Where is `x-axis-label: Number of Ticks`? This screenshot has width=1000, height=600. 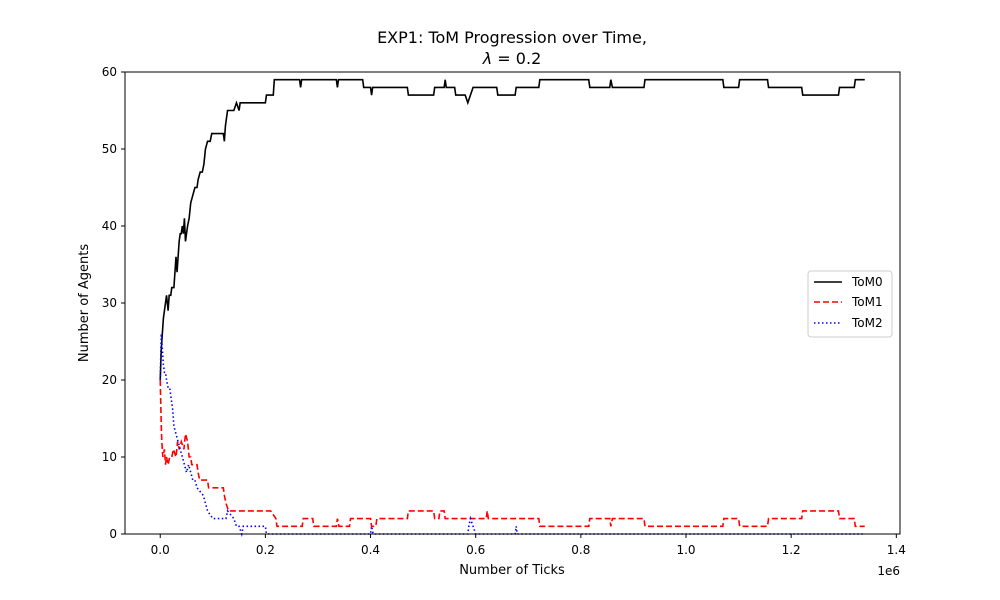 x-axis-label: Number of Ticks is located at coordinates (512, 570).